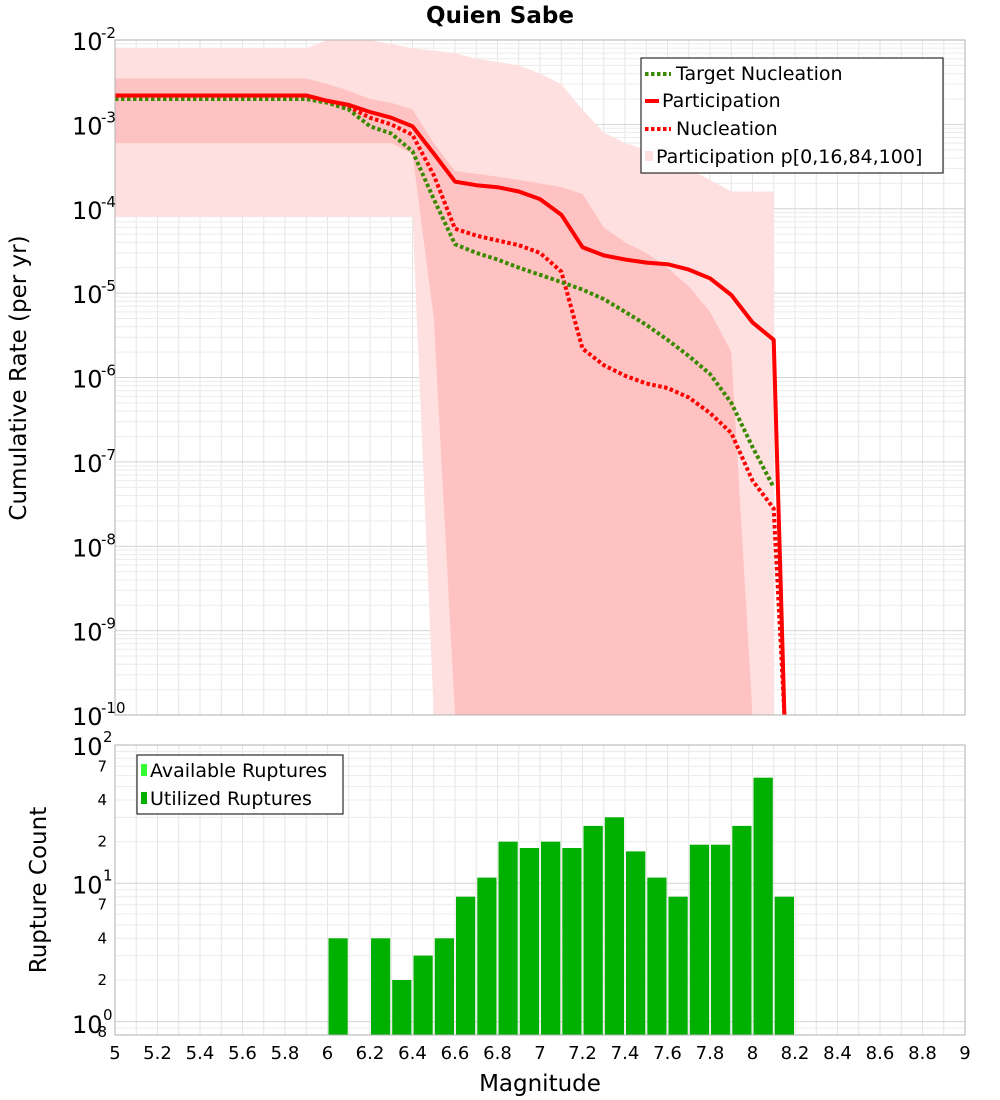 The height and width of the screenshot is (1100, 1000). Describe the element at coordinates (108, 455) in the screenshot. I see `tick-exponent: -7` at that location.